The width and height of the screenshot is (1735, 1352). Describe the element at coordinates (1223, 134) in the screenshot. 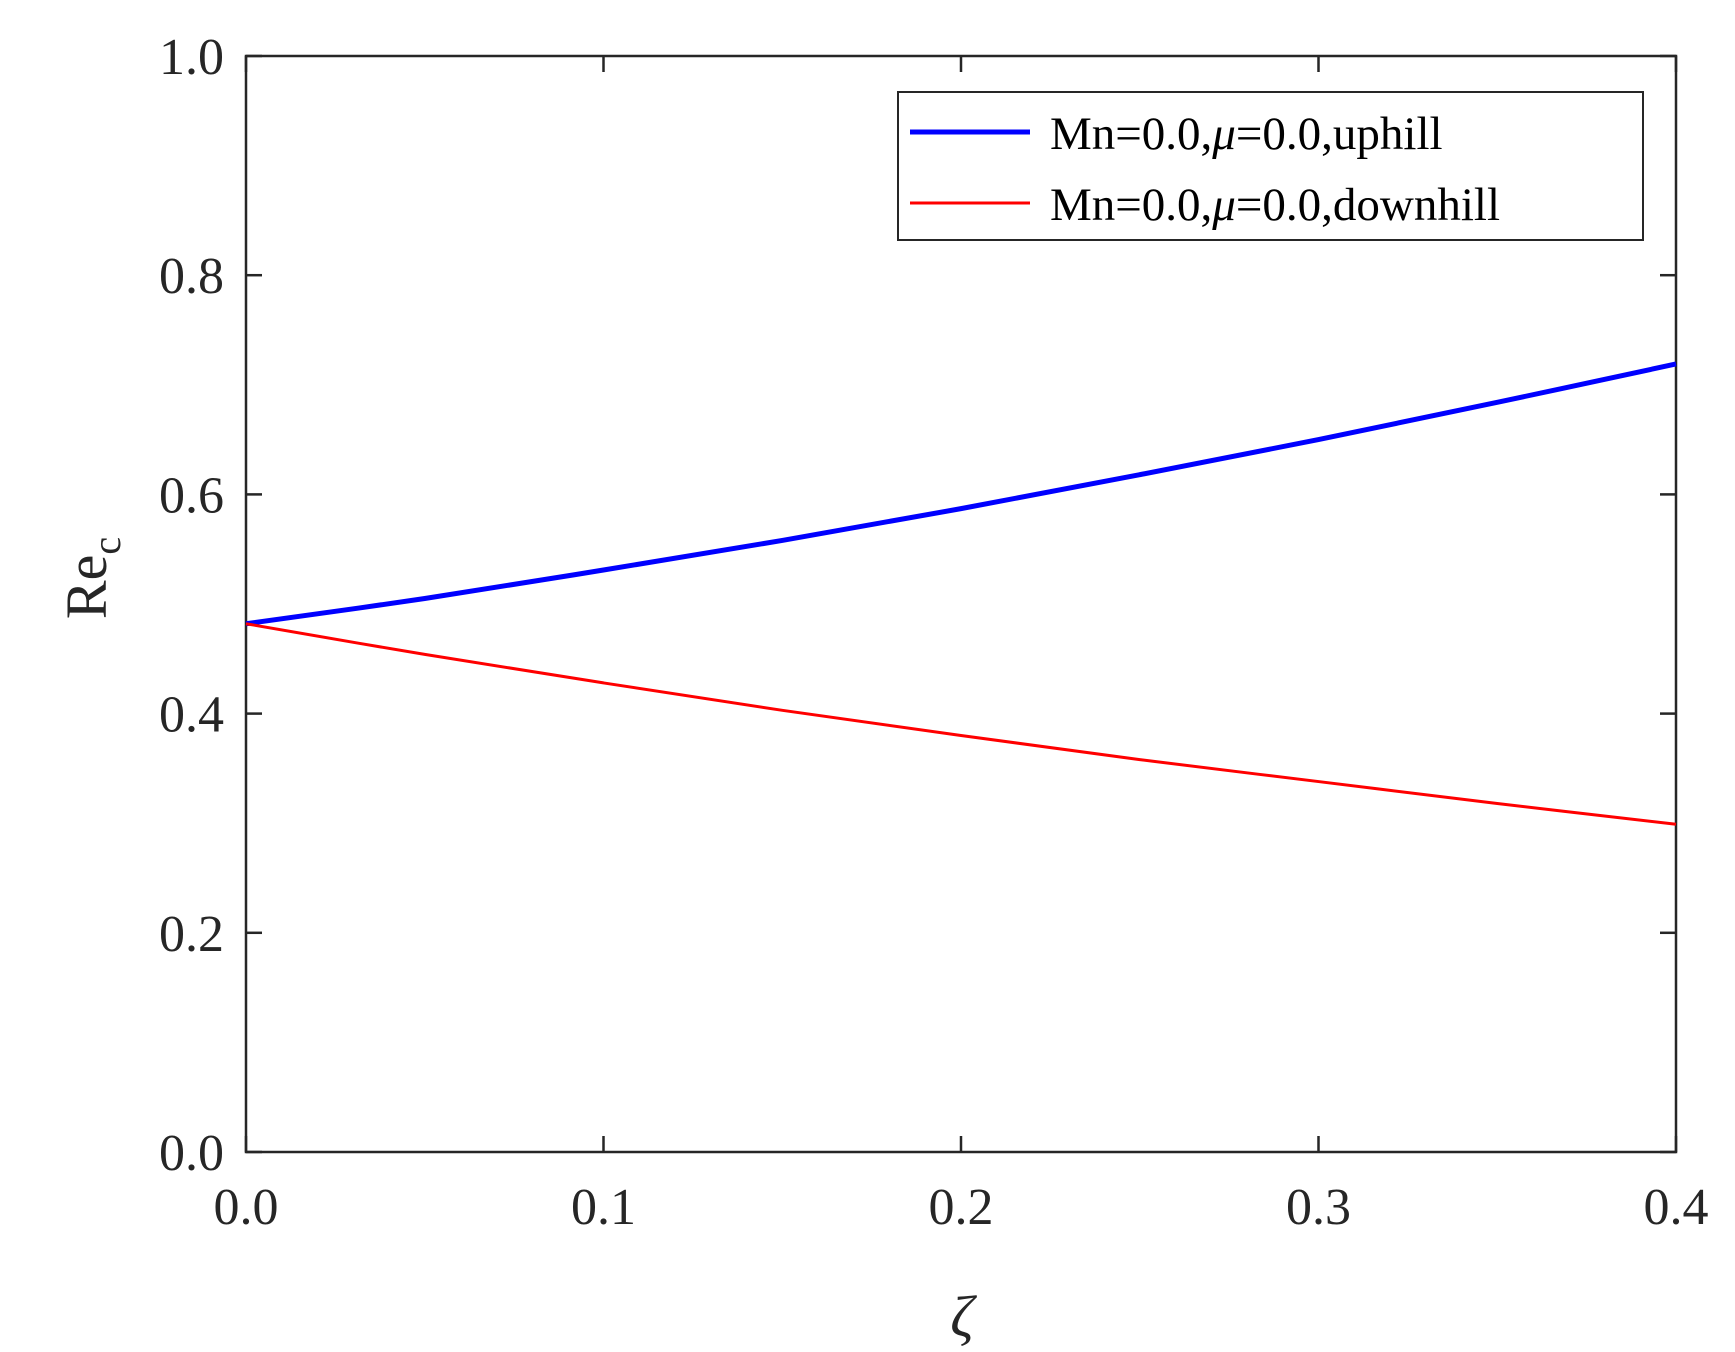

I see `legend-label-uphill-mu: μ` at that location.